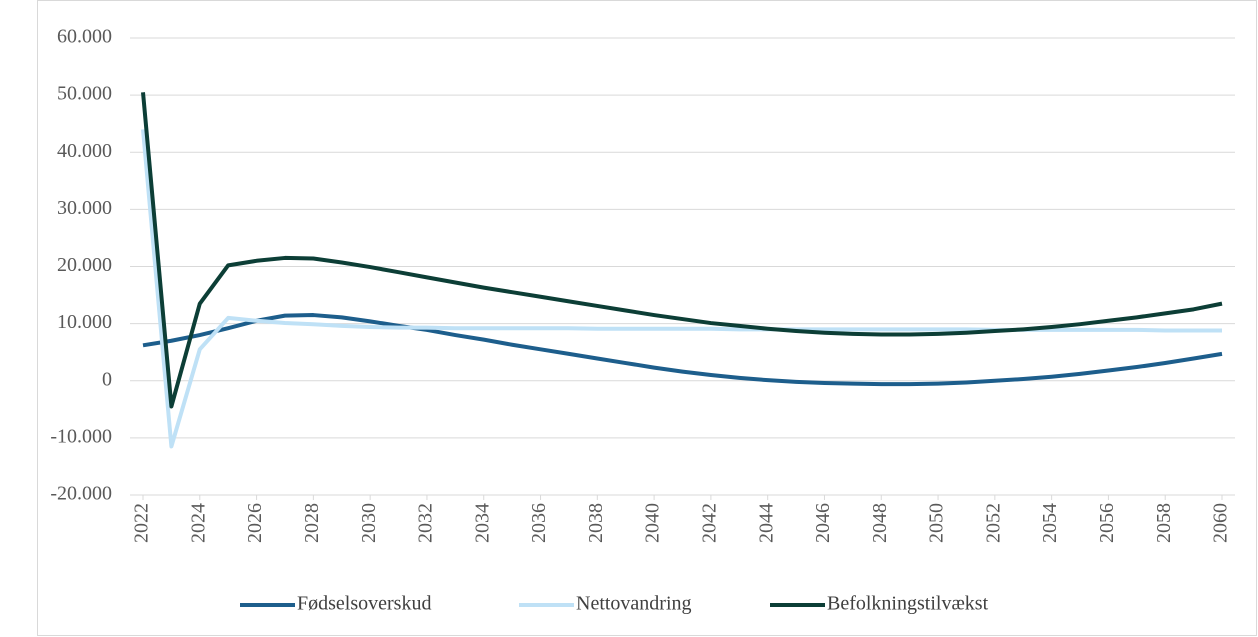  Describe the element at coordinates (766, 523) in the screenshot. I see `x-tick-label: 2044` at that location.